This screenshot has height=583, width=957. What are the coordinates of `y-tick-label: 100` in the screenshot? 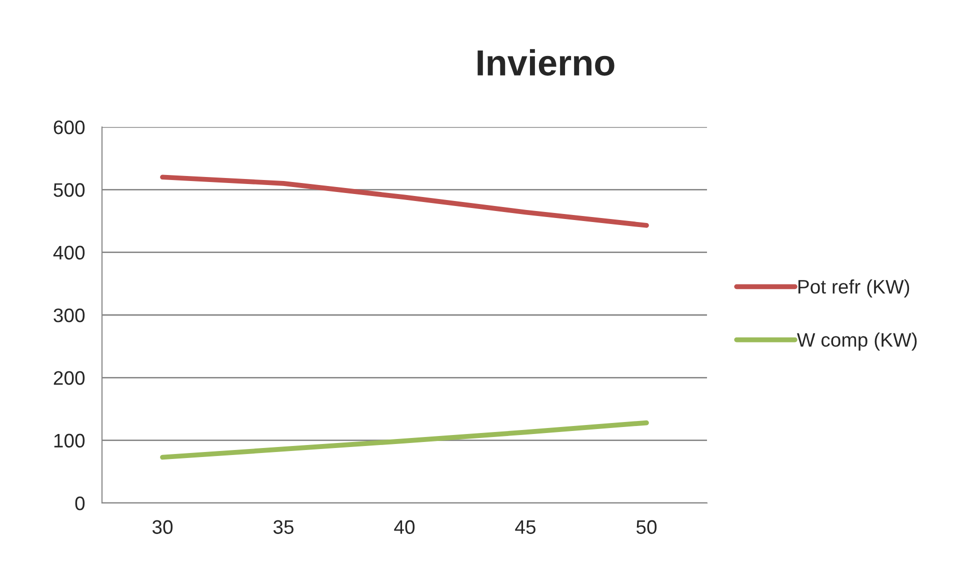 It's located at (69, 441).